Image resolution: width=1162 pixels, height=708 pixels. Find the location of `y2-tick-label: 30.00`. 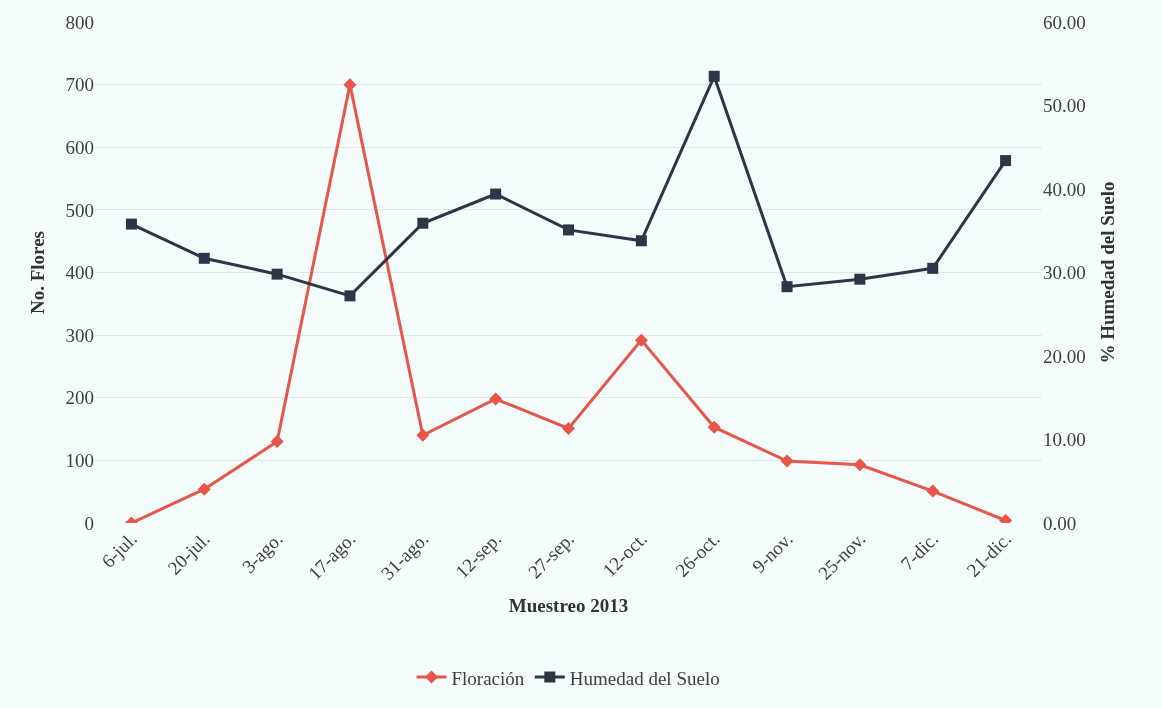

y2-tick-label: 30.00 is located at coordinates (1064, 273).